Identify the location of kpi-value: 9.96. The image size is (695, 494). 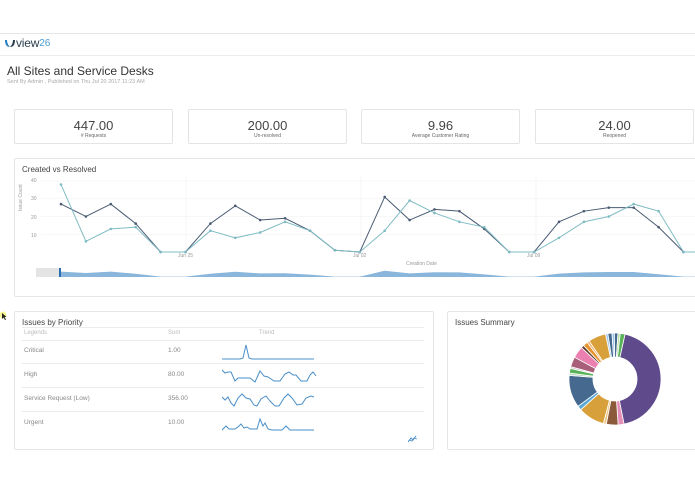
(440, 125).